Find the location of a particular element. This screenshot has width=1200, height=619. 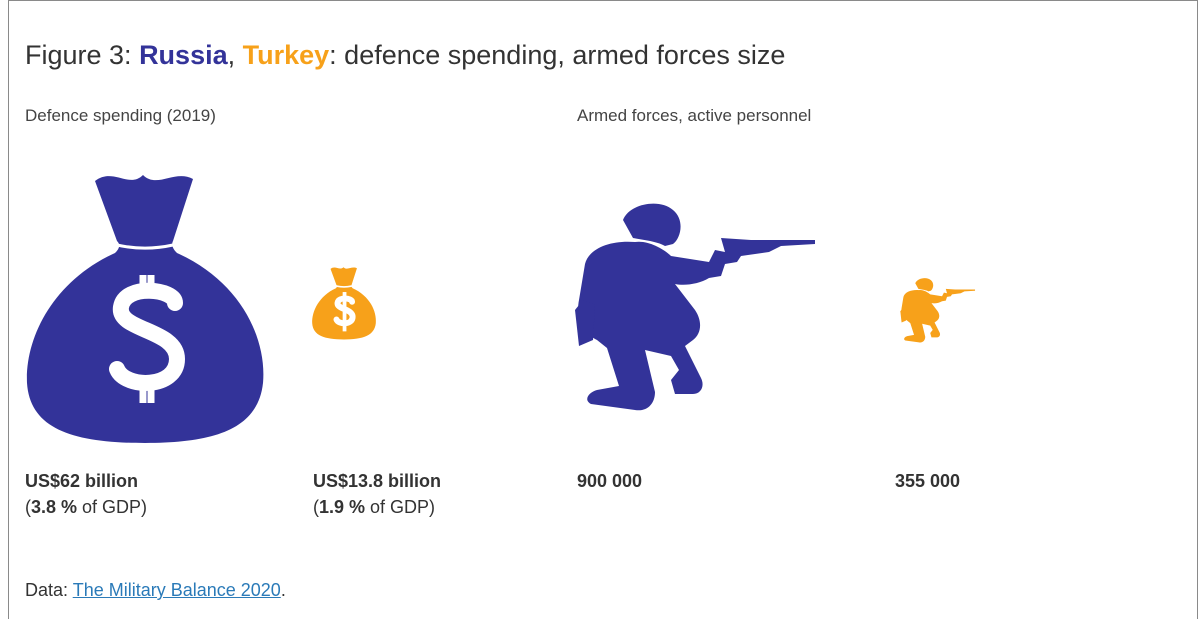

russia-spending-value: US$62 billion is located at coordinates (82, 481).